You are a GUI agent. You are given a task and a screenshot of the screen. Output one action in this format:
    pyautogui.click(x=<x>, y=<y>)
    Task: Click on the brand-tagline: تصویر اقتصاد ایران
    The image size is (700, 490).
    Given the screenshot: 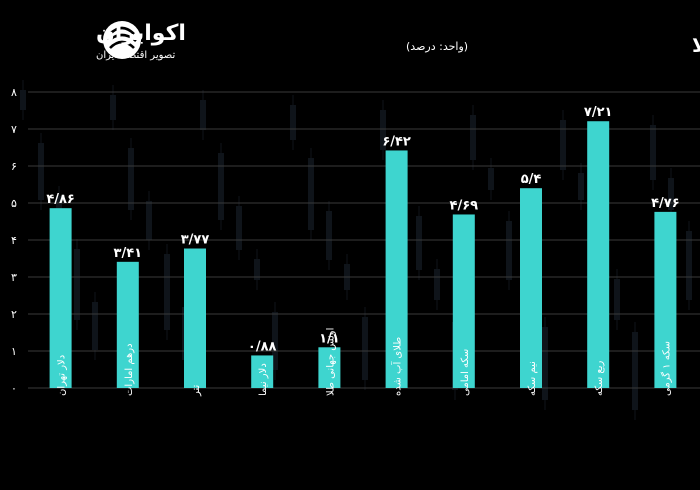 What is the action you would take?
    pyautogui.click(x=135, y=55)
    